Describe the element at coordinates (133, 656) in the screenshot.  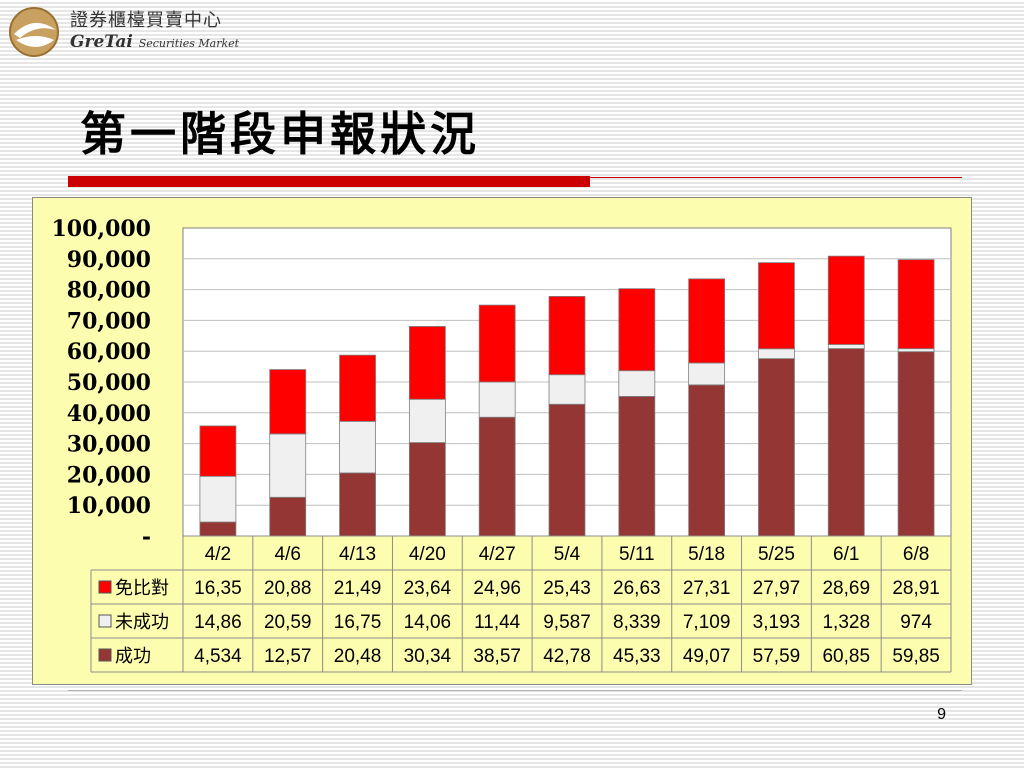
I see `legend-label-success: 成功` at that location.